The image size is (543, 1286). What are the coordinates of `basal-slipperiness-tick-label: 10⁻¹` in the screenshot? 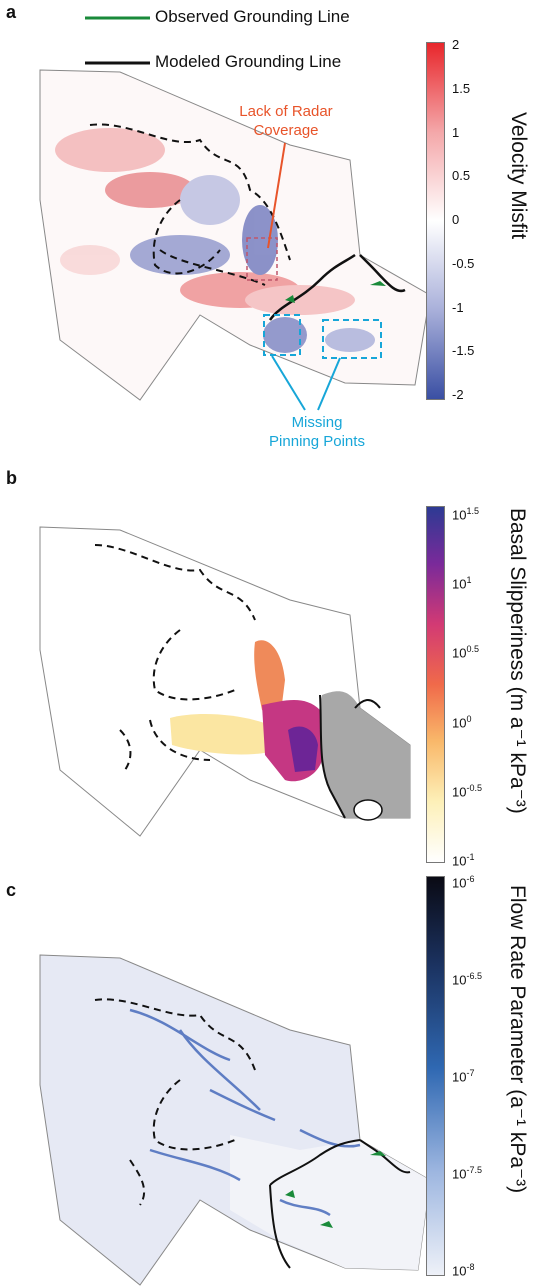 It's located at (463, 860).